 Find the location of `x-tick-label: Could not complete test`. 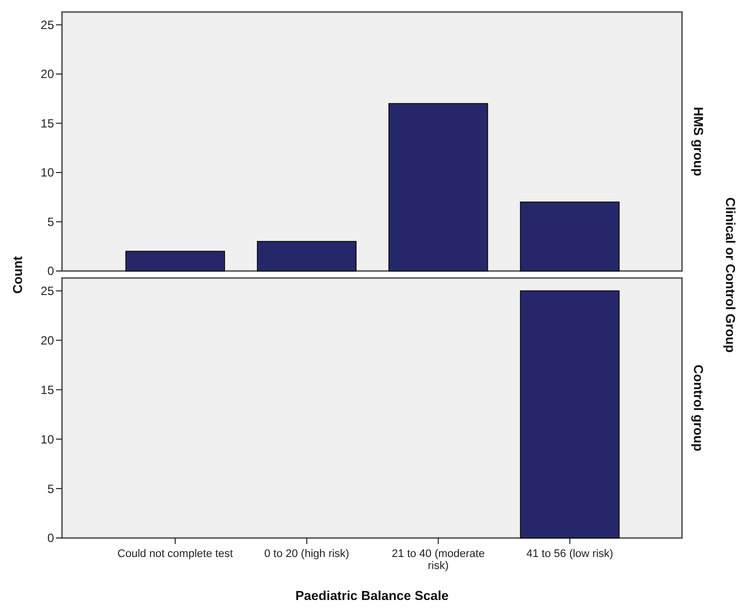

x-tick-label: Could not complete test is located at coordinates (175, 554).